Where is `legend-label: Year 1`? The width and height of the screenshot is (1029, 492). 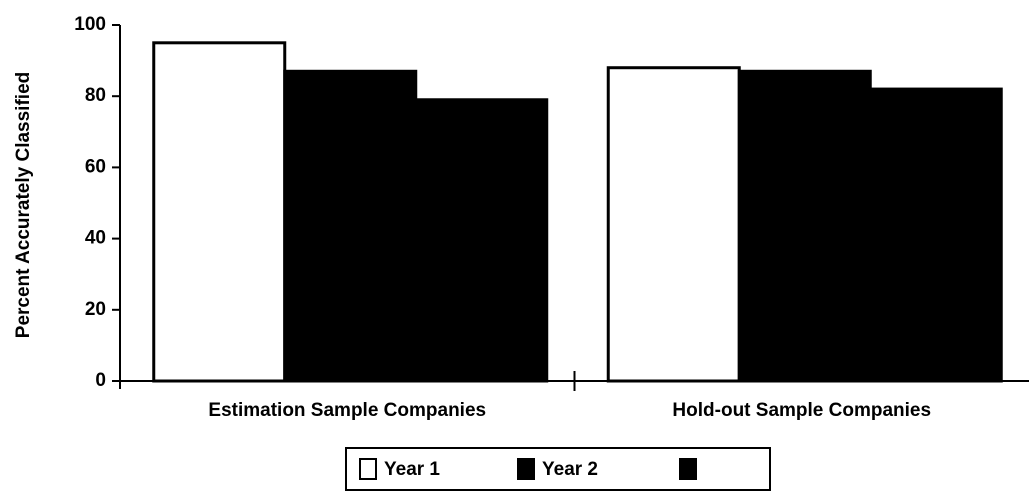 legend-label: Year 1 is located at coordinates (412, 469).